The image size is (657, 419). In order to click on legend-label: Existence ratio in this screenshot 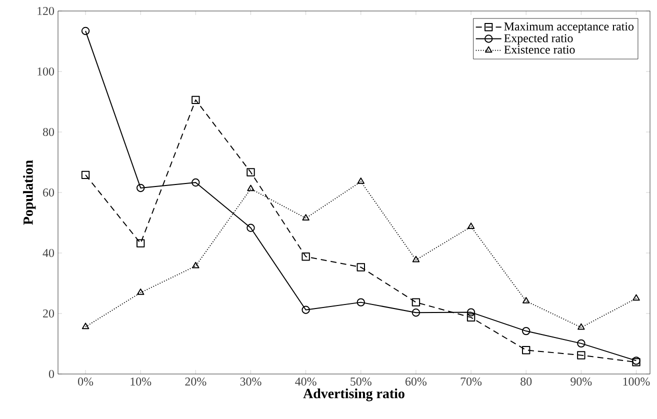, I will do `click(539, 50)`.